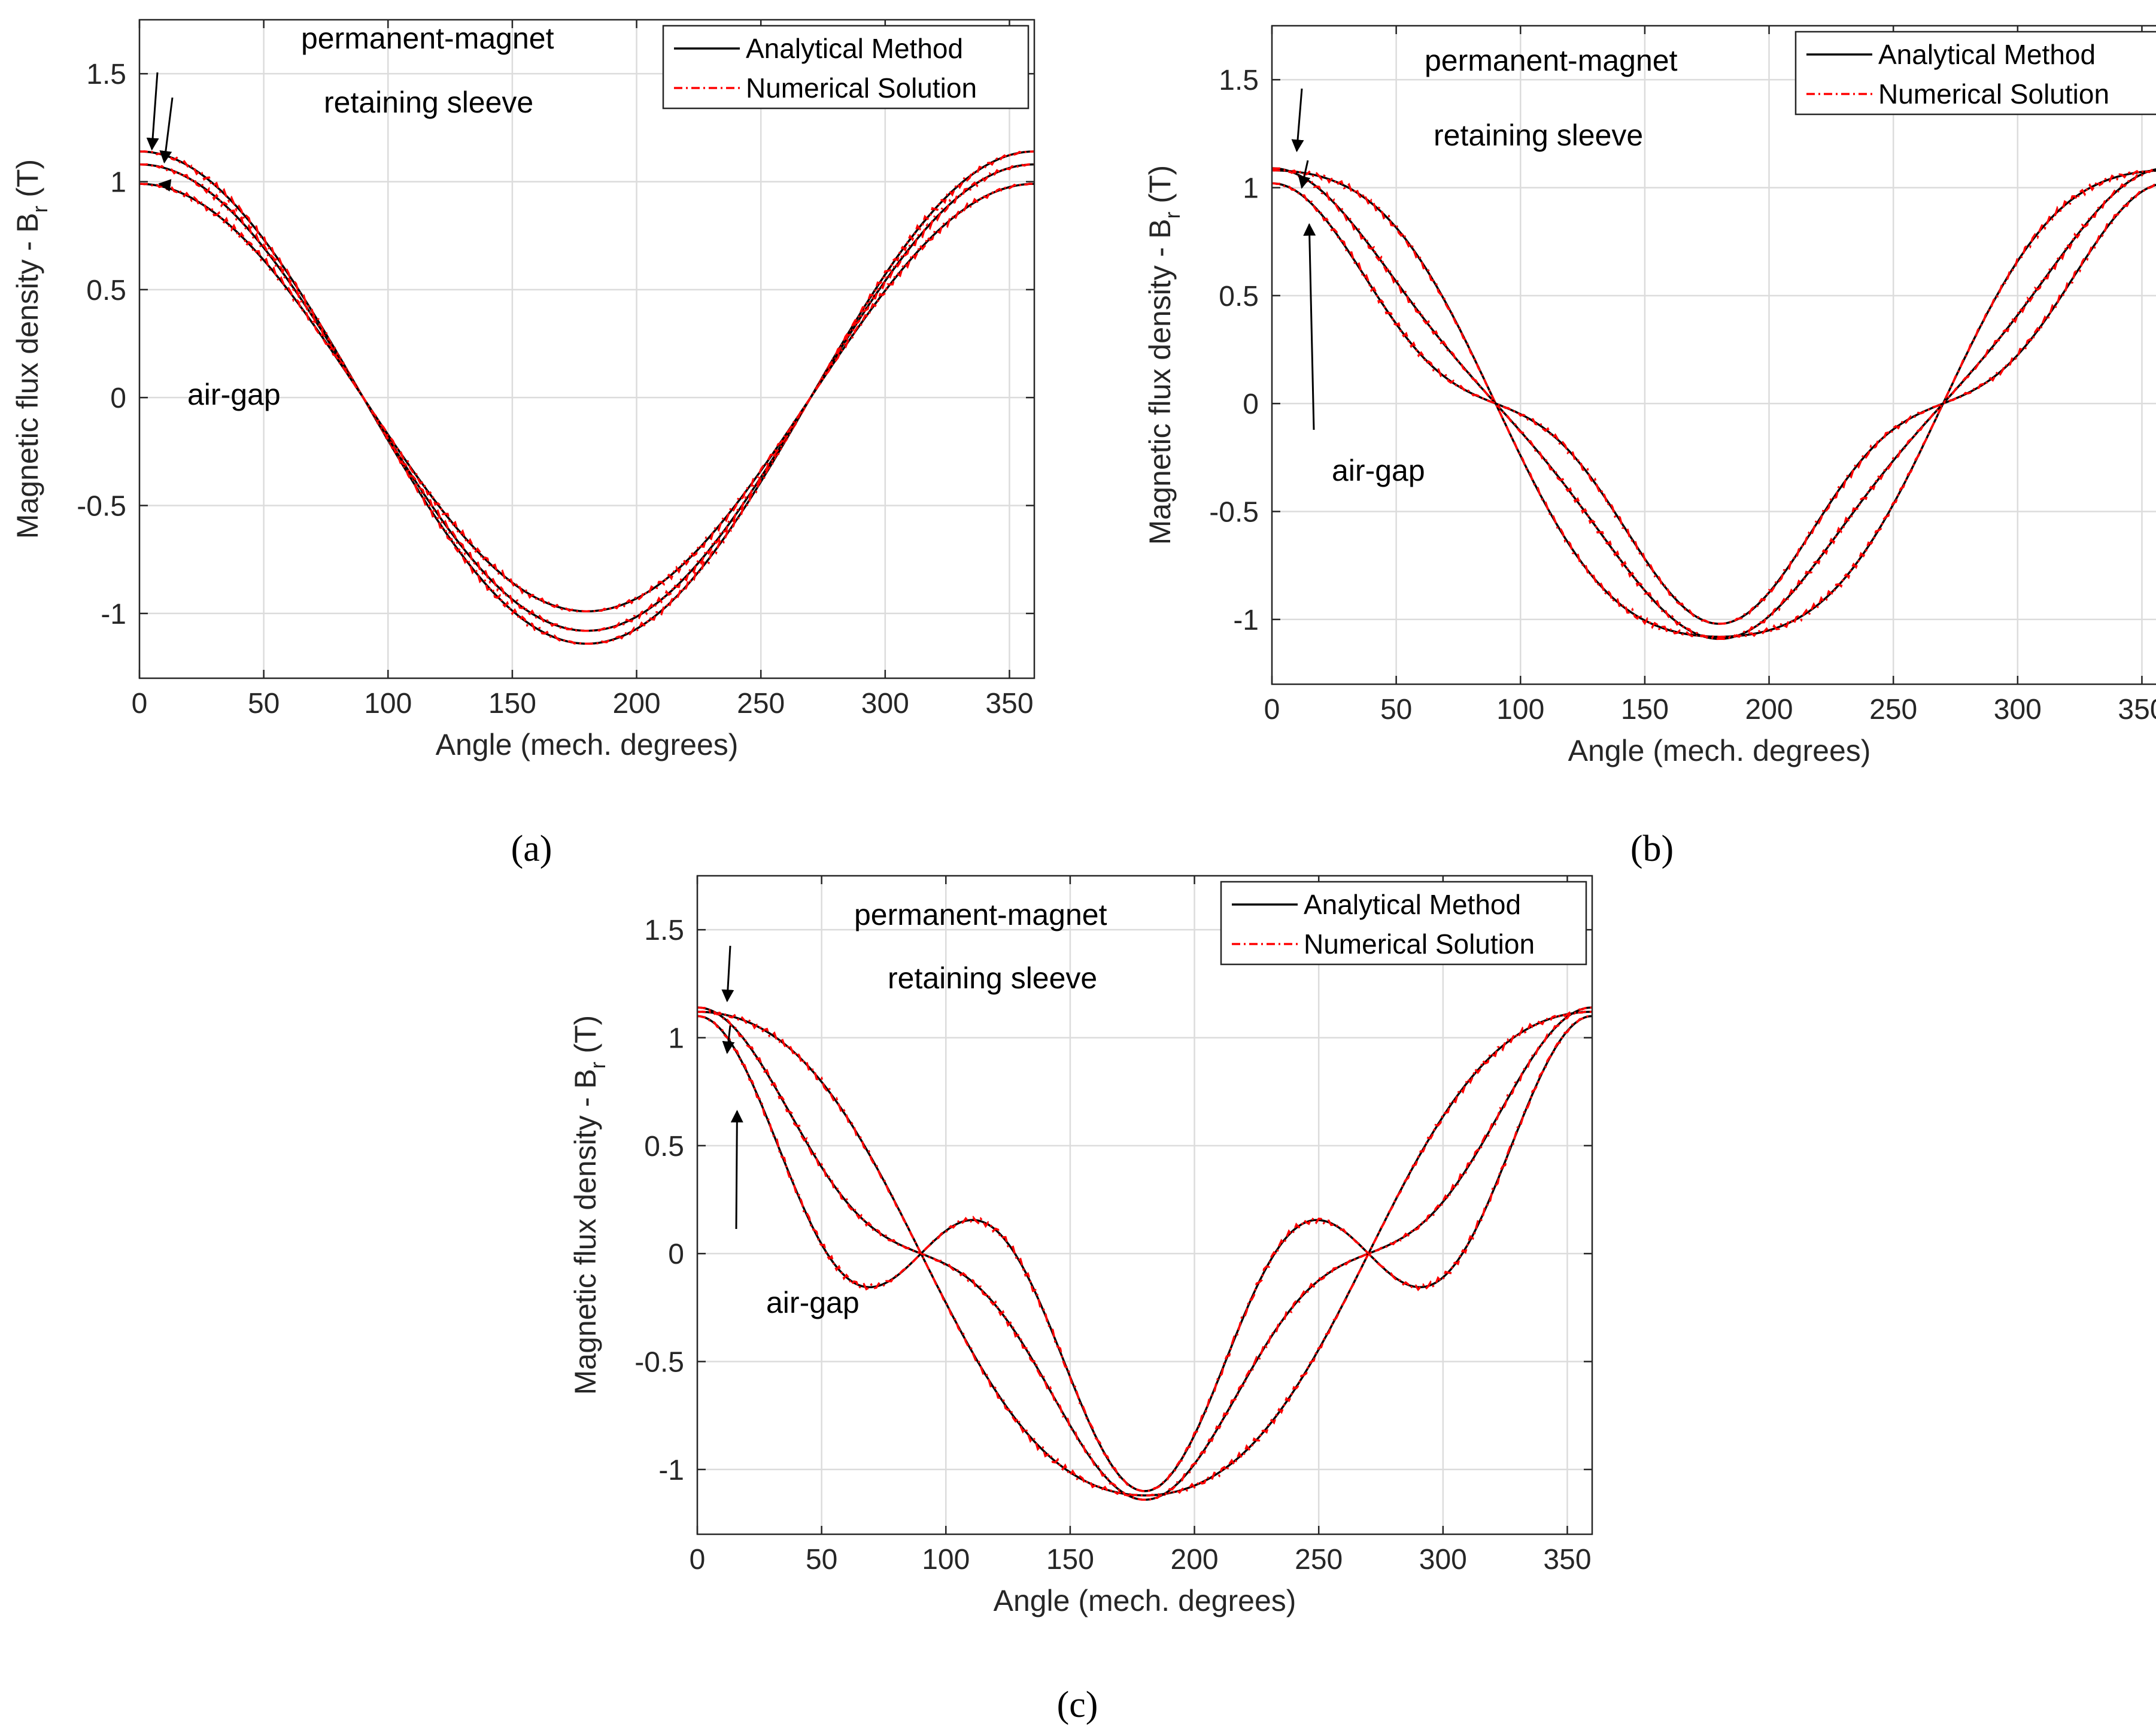  What do you see at coordinates (1077, 1705) in the screenshot?
I see `caption-c: (c)` at bounding box center [1077, 1705].